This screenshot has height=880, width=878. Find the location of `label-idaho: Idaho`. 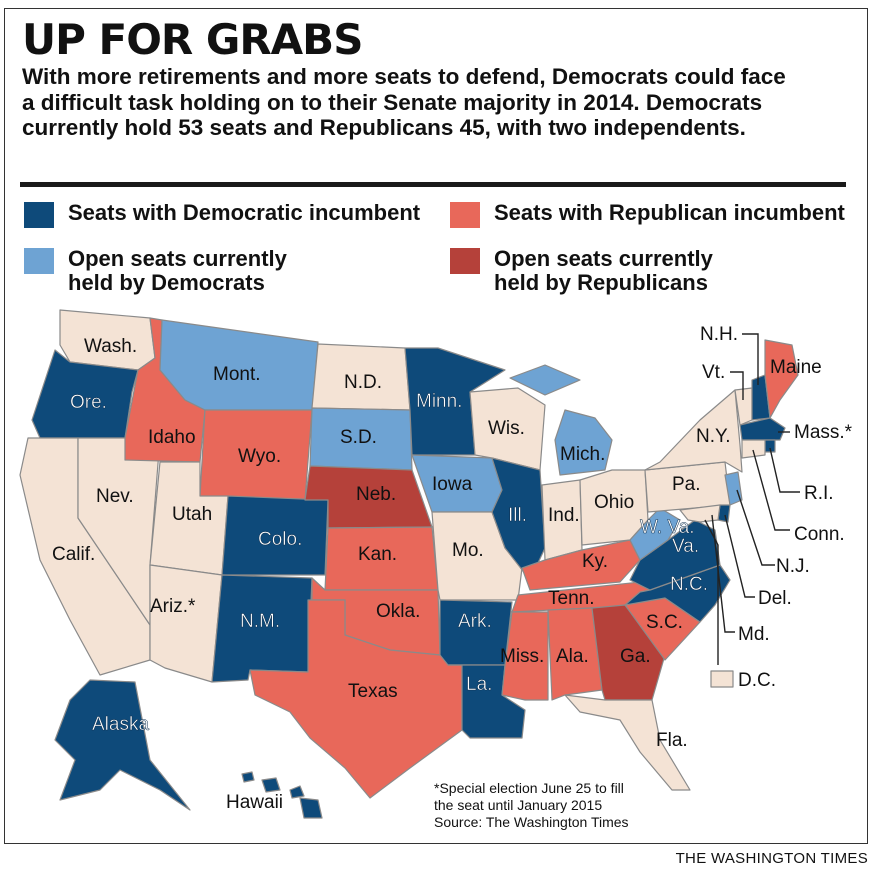

label-idaho: Idaho is located at coordinates (172, 437).